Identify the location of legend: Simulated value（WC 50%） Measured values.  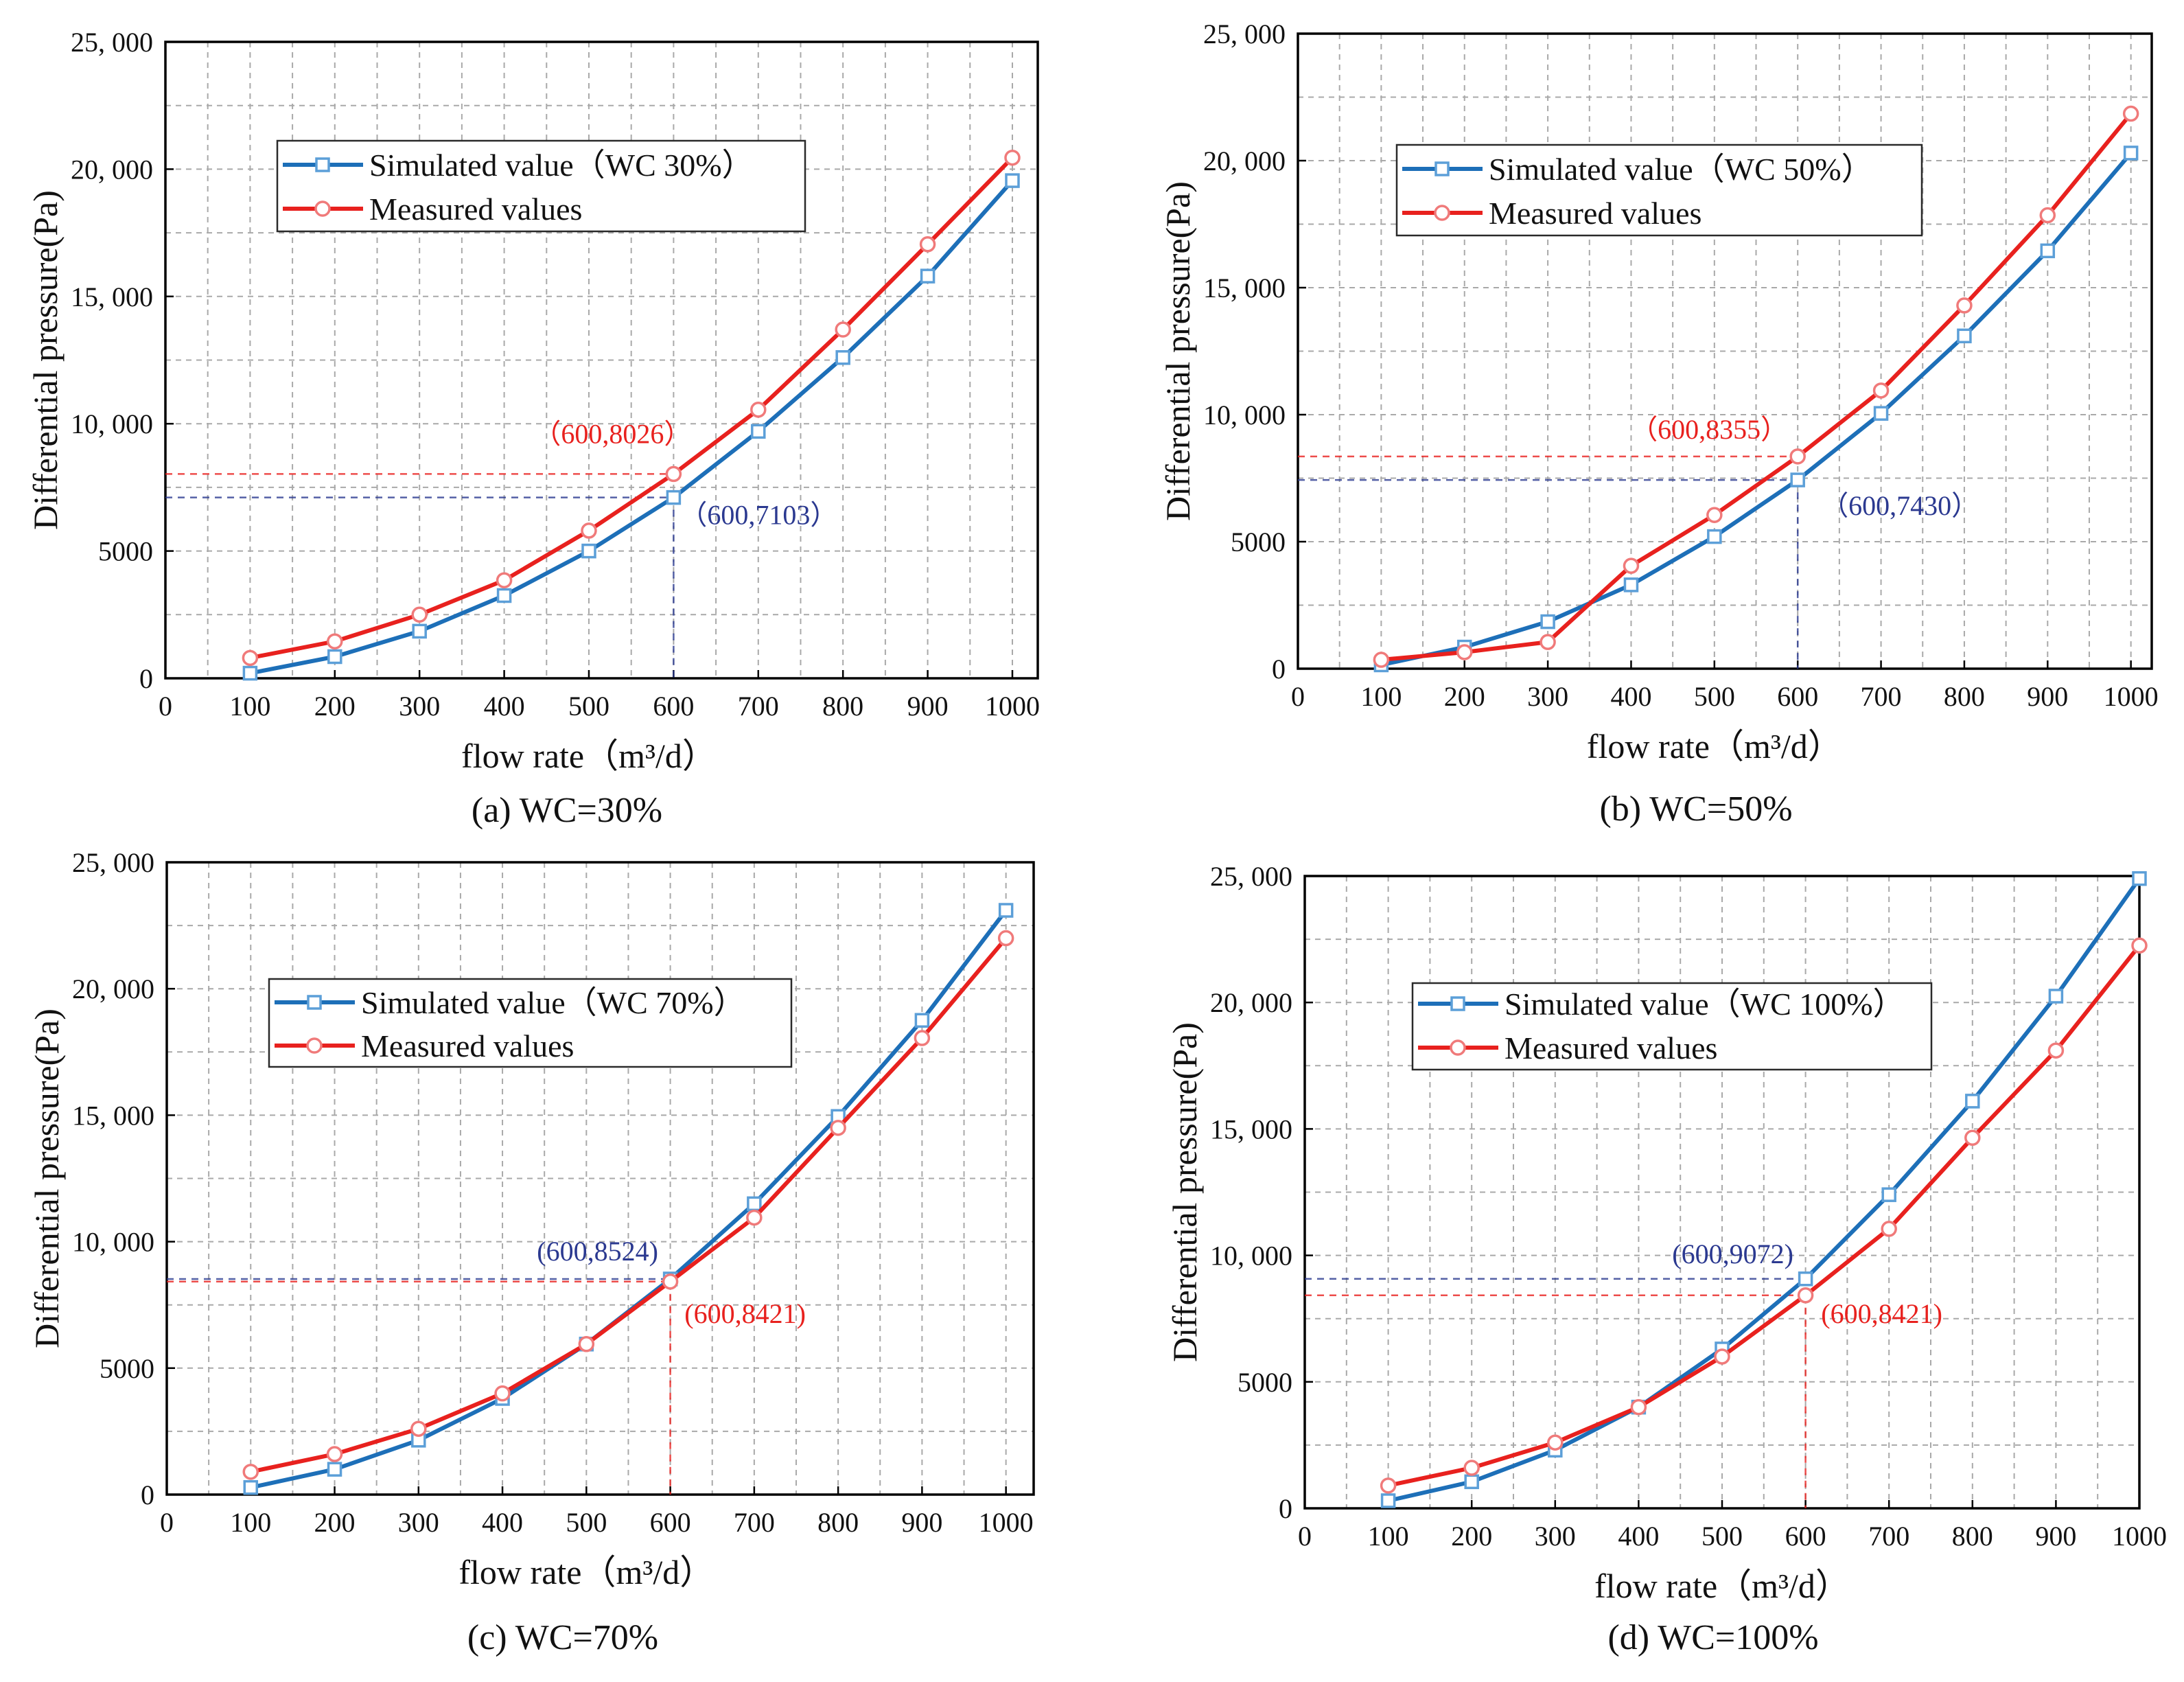
(1659, 190).